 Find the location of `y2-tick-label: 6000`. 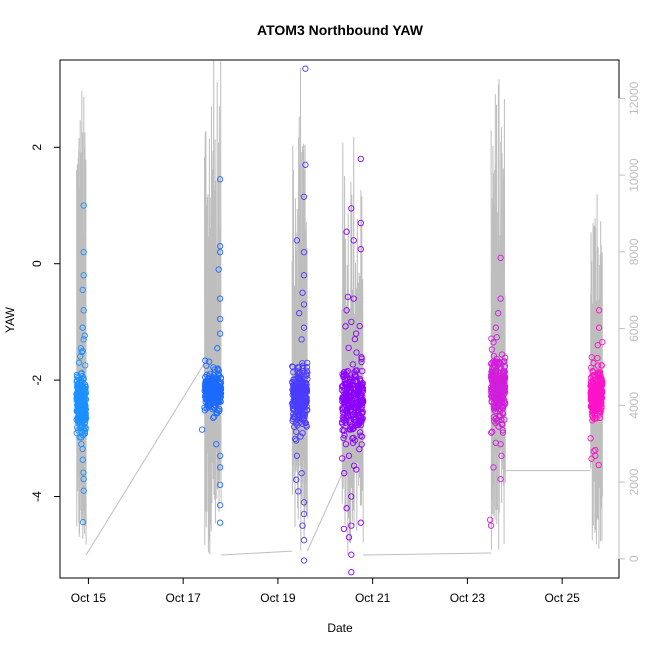

y2-tick-label: 6000 is located at coordinates (634, 328).